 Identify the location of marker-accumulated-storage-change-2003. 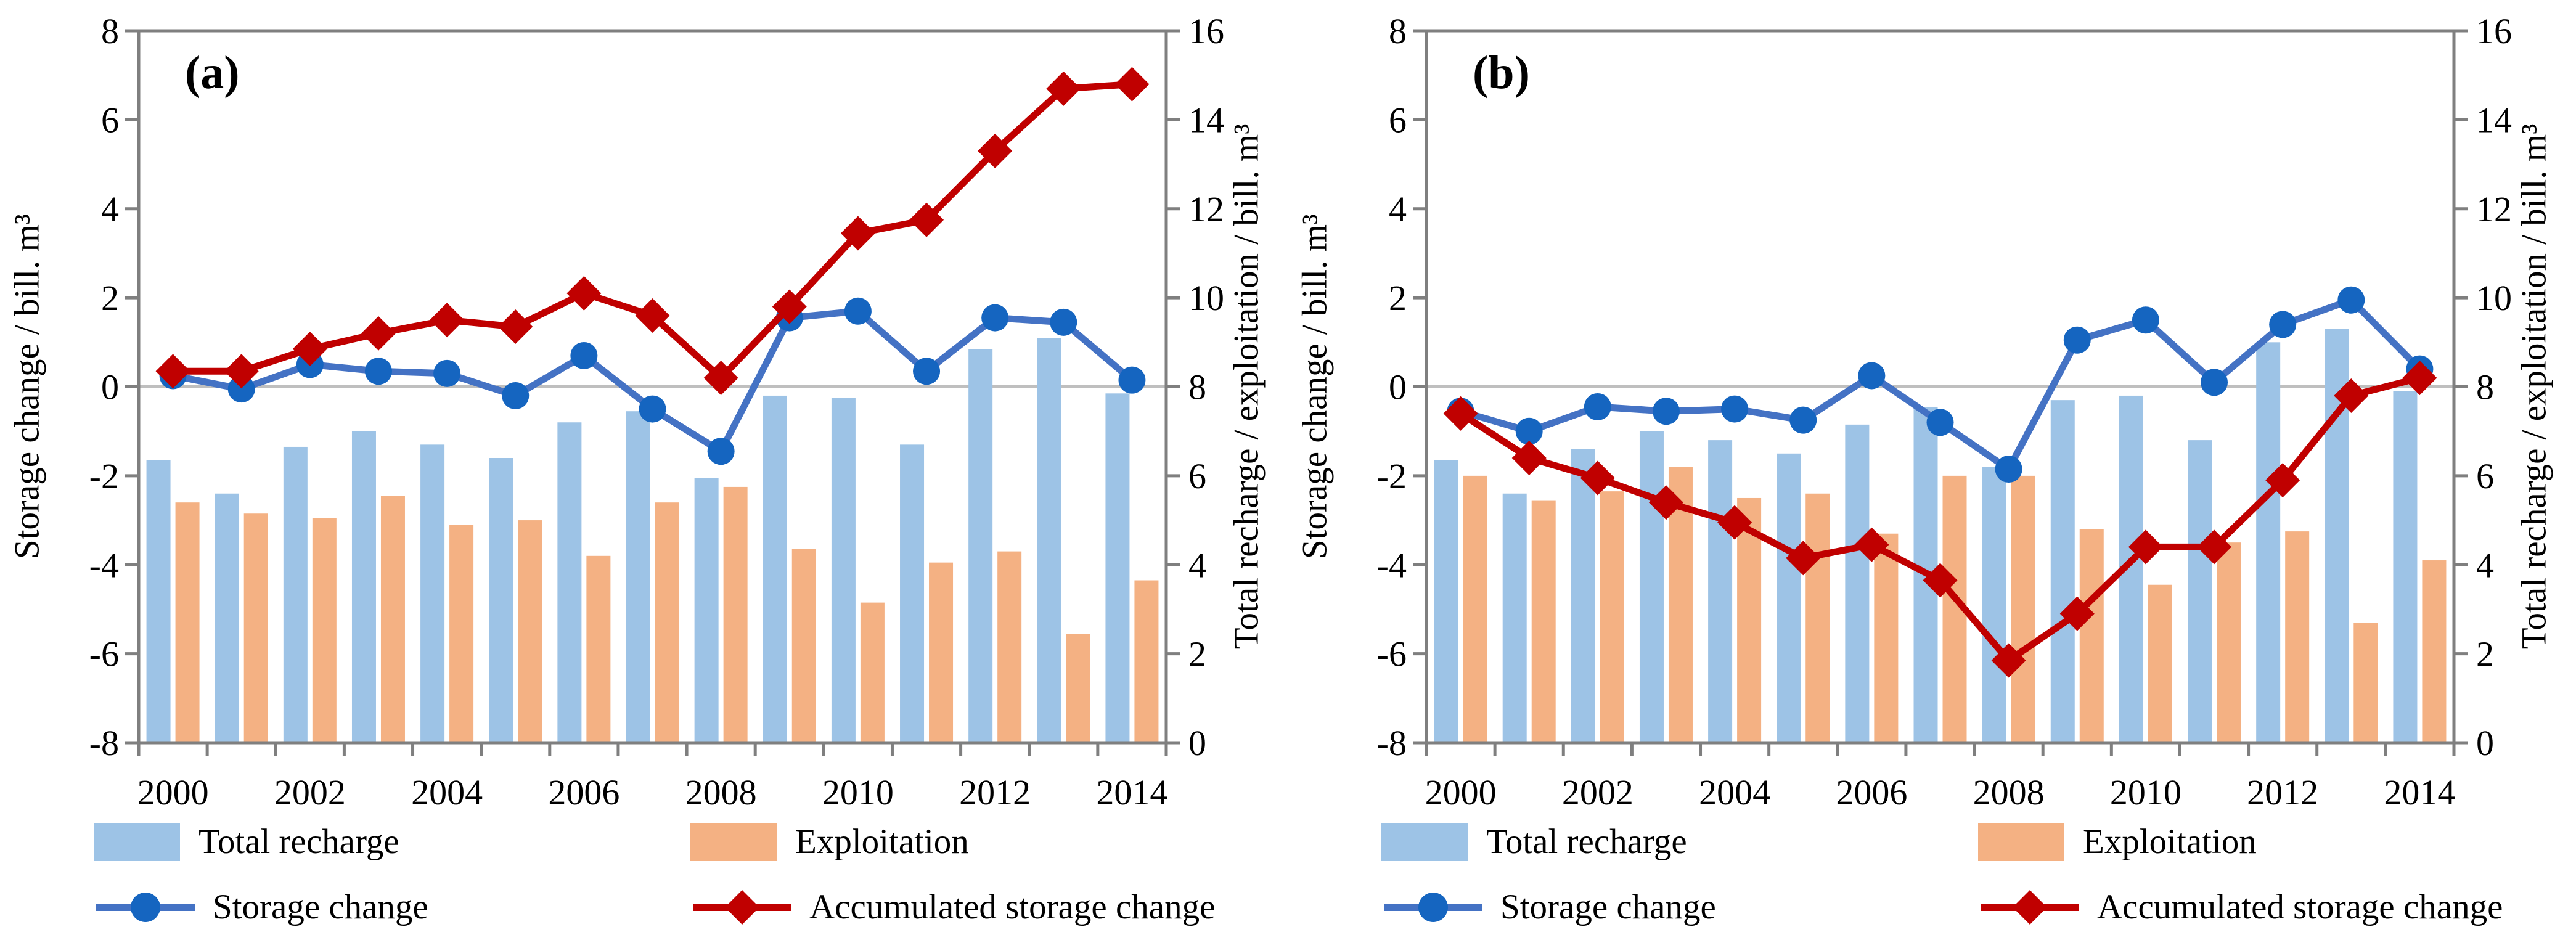
(378, 333).